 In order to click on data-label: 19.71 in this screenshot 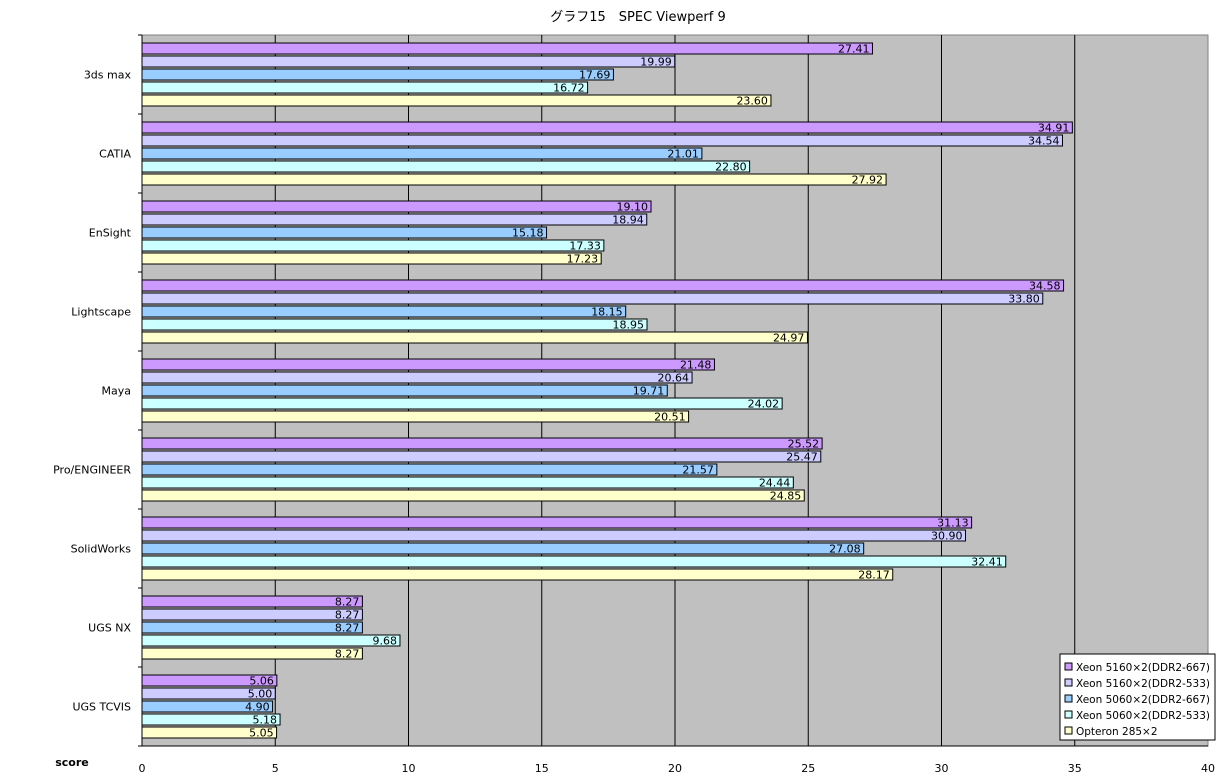, I will do `click(649, 391)`.